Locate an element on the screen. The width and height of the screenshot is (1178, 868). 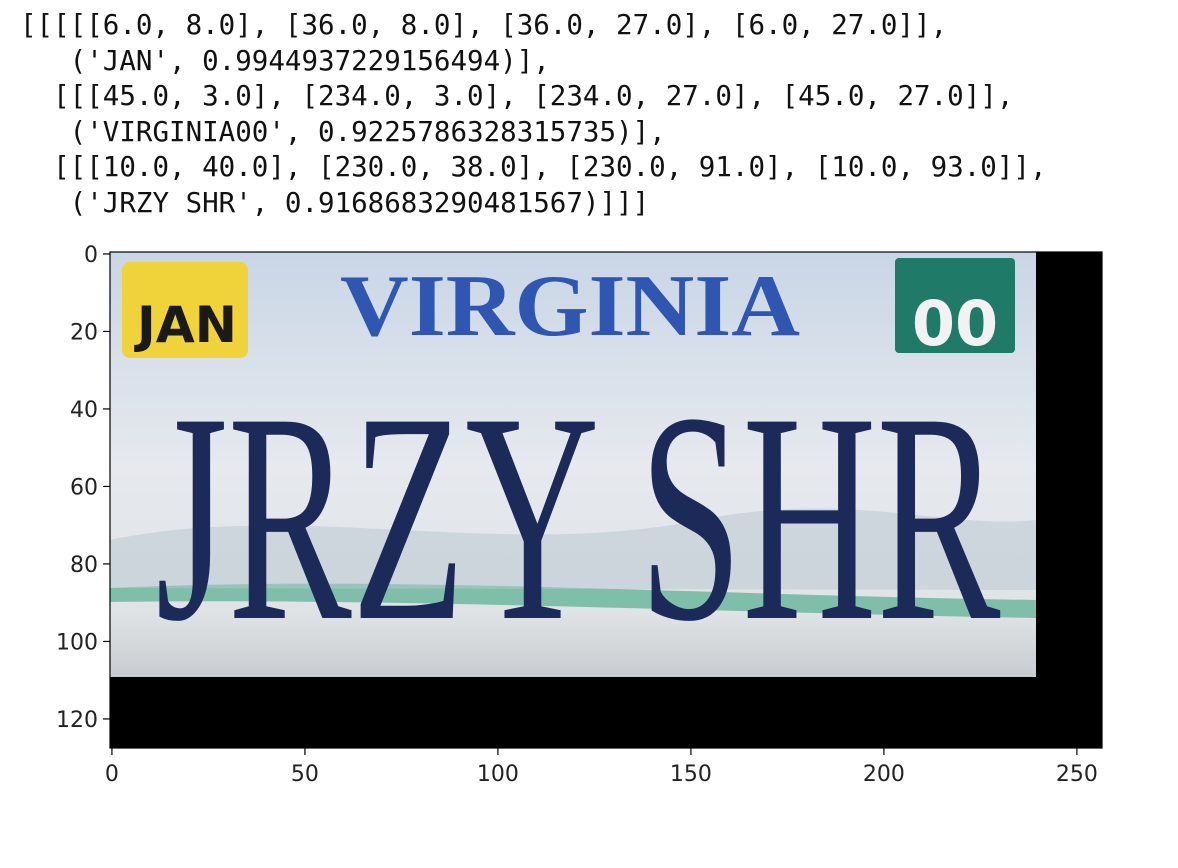
year-text: 00 is located at coordinates (955, 323).